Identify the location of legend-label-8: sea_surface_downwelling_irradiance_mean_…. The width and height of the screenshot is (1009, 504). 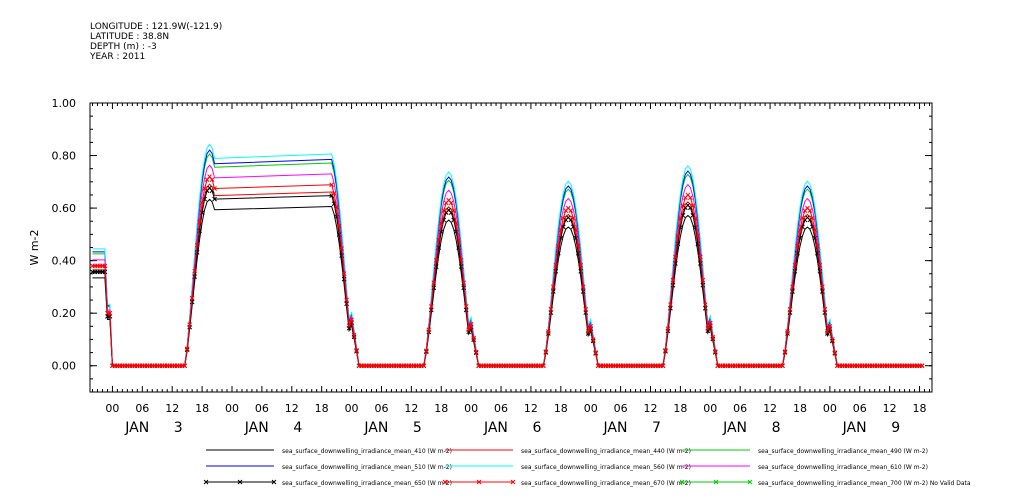
(864, 483).